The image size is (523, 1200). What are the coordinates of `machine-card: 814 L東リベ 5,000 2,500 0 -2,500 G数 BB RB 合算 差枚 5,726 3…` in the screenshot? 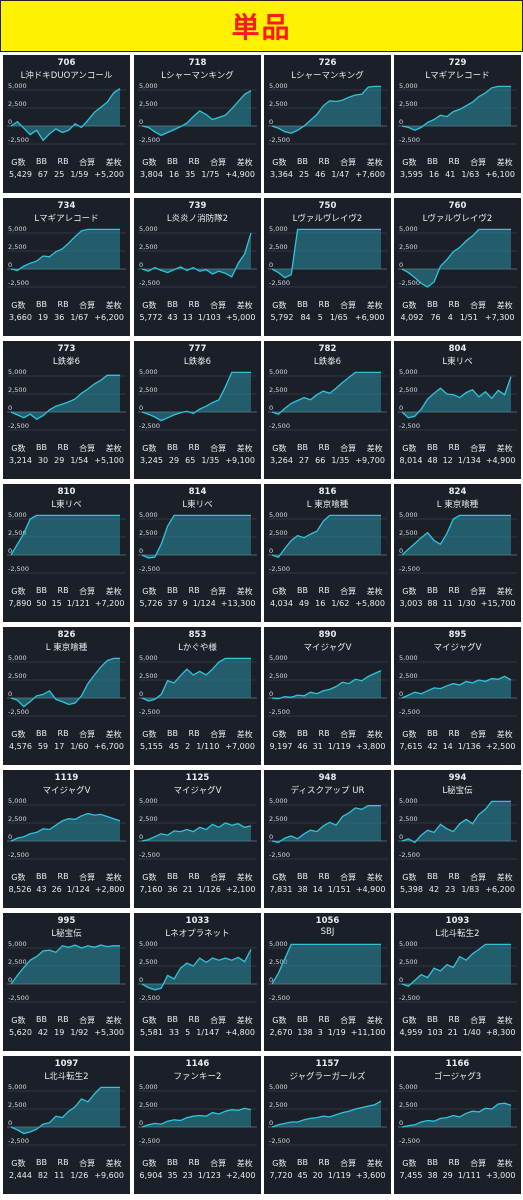 It's located at (197, 553).